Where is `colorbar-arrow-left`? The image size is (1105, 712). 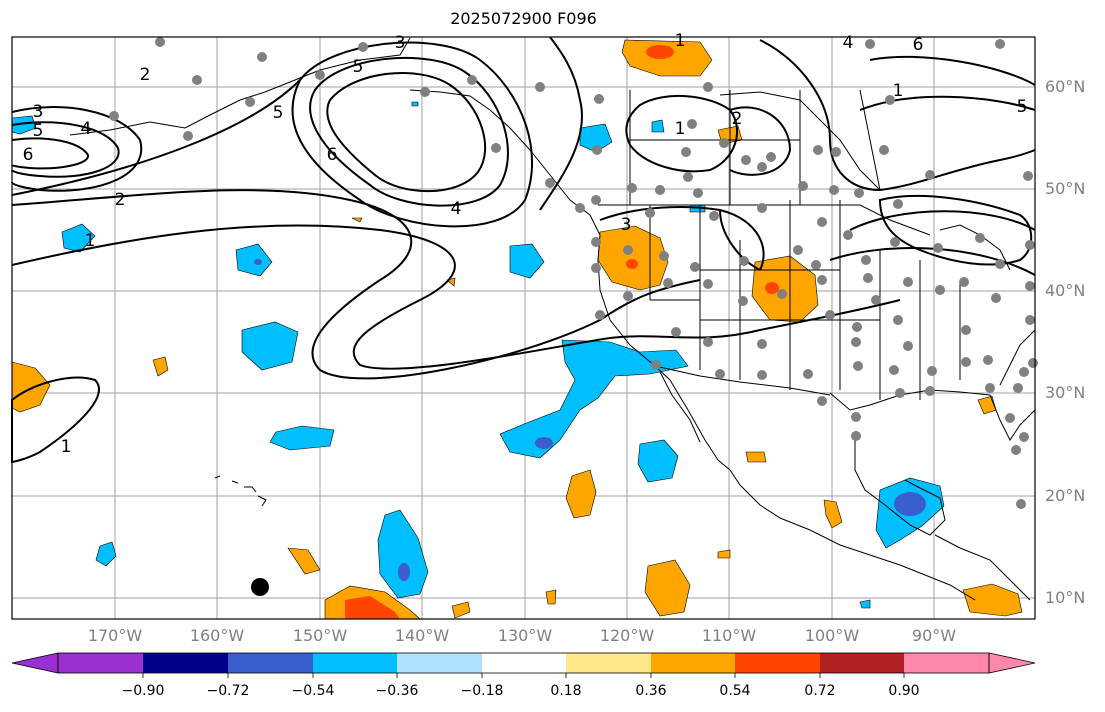
colorbar-arrow-left is located at coordinates (35, 663).